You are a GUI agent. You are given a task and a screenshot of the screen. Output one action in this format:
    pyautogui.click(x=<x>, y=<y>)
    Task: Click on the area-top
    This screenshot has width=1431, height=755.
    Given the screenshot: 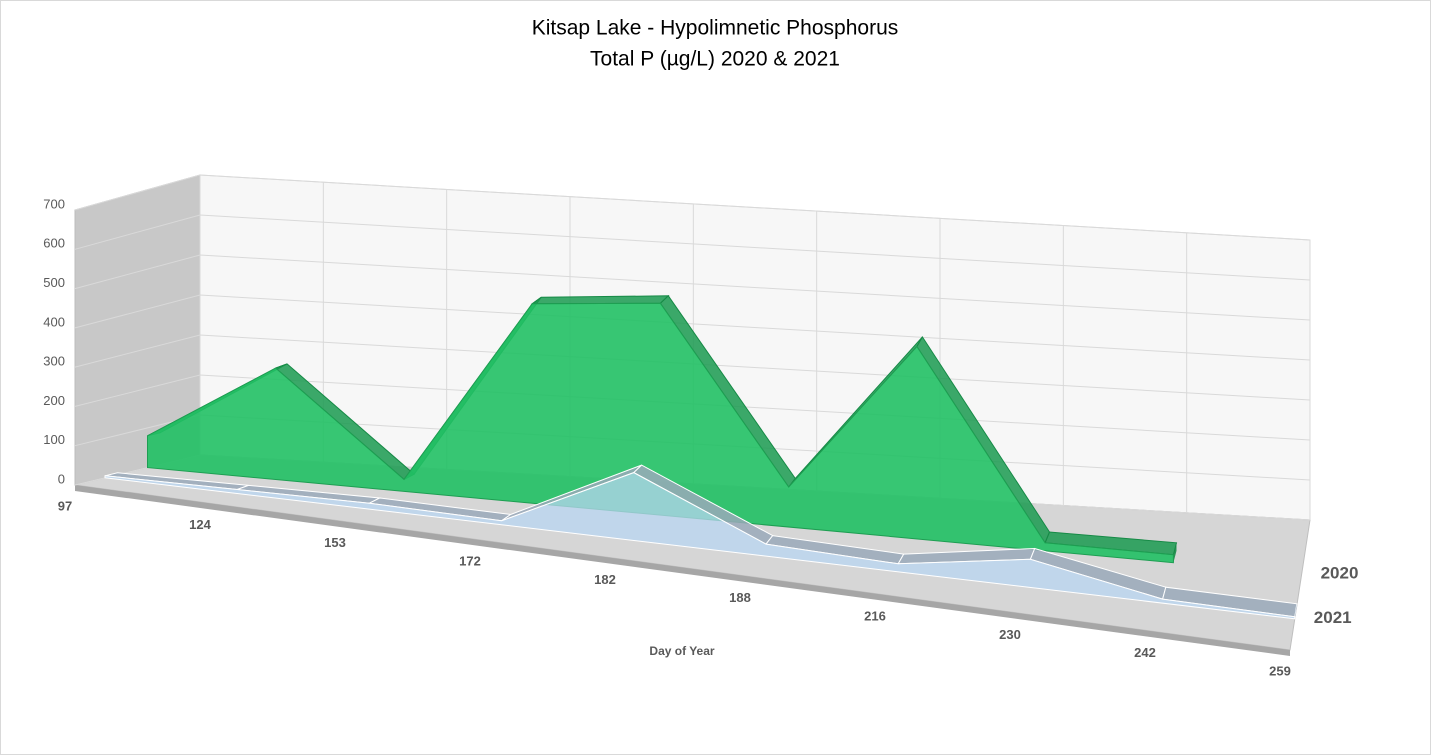 What is the action you would take?
    pyautogui.click(x=600, y=300)
    